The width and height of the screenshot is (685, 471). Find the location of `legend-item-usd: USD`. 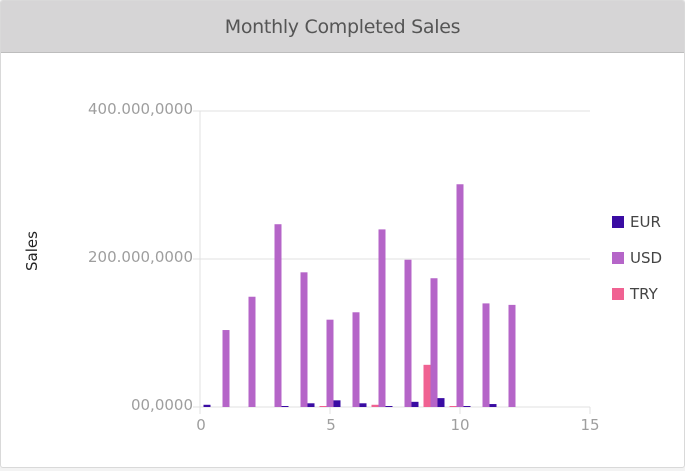

legend-item-usd: USD is located at coordinates (637, 258).